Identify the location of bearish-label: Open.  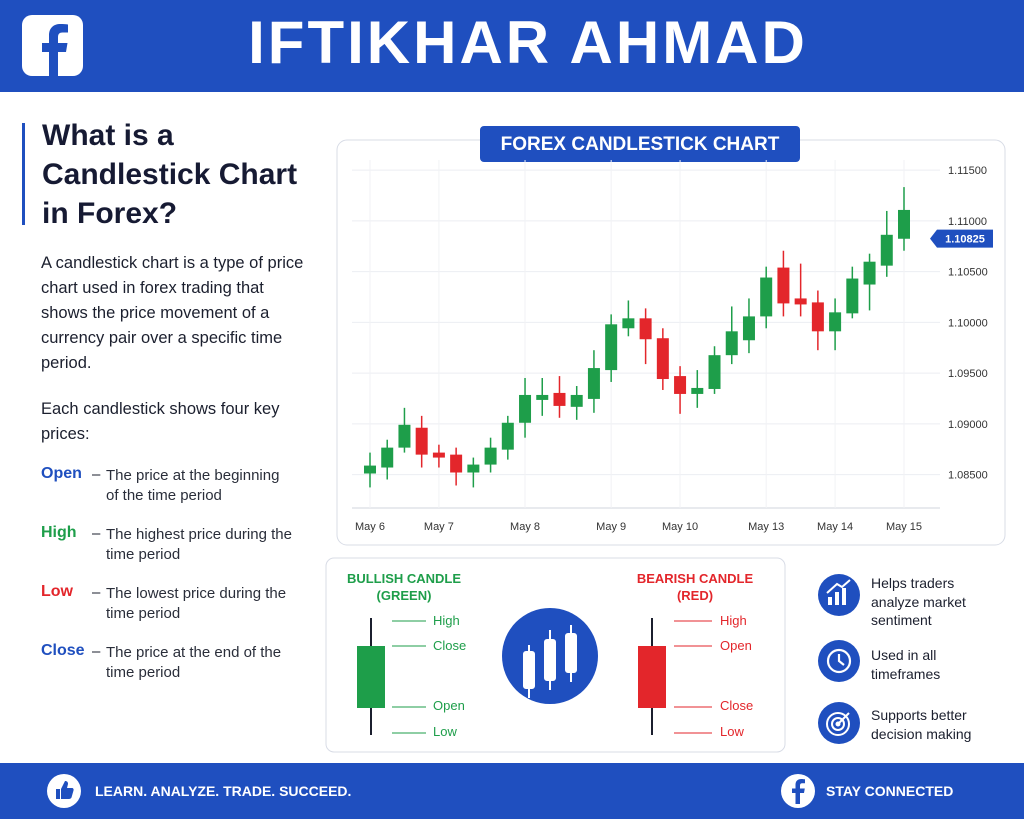
(736, 645).